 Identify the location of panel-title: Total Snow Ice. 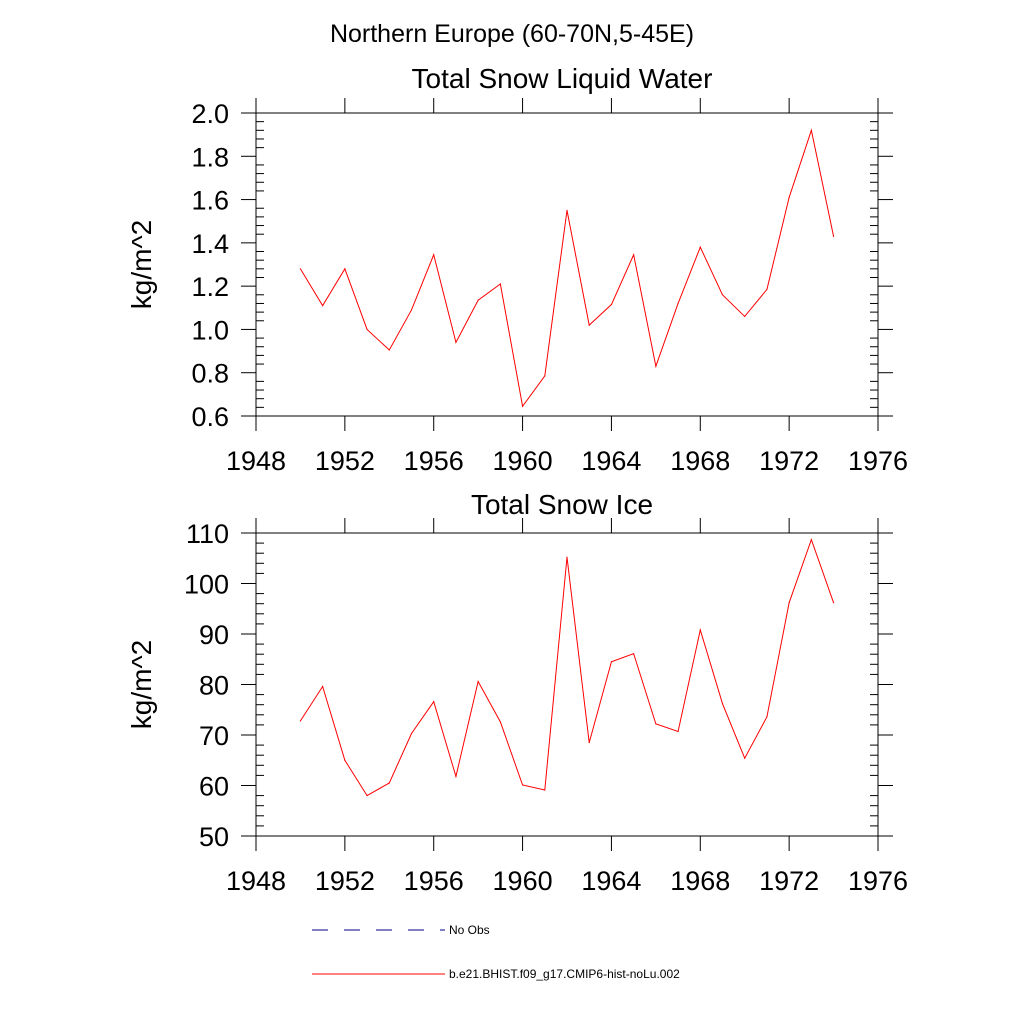
(562, 504).